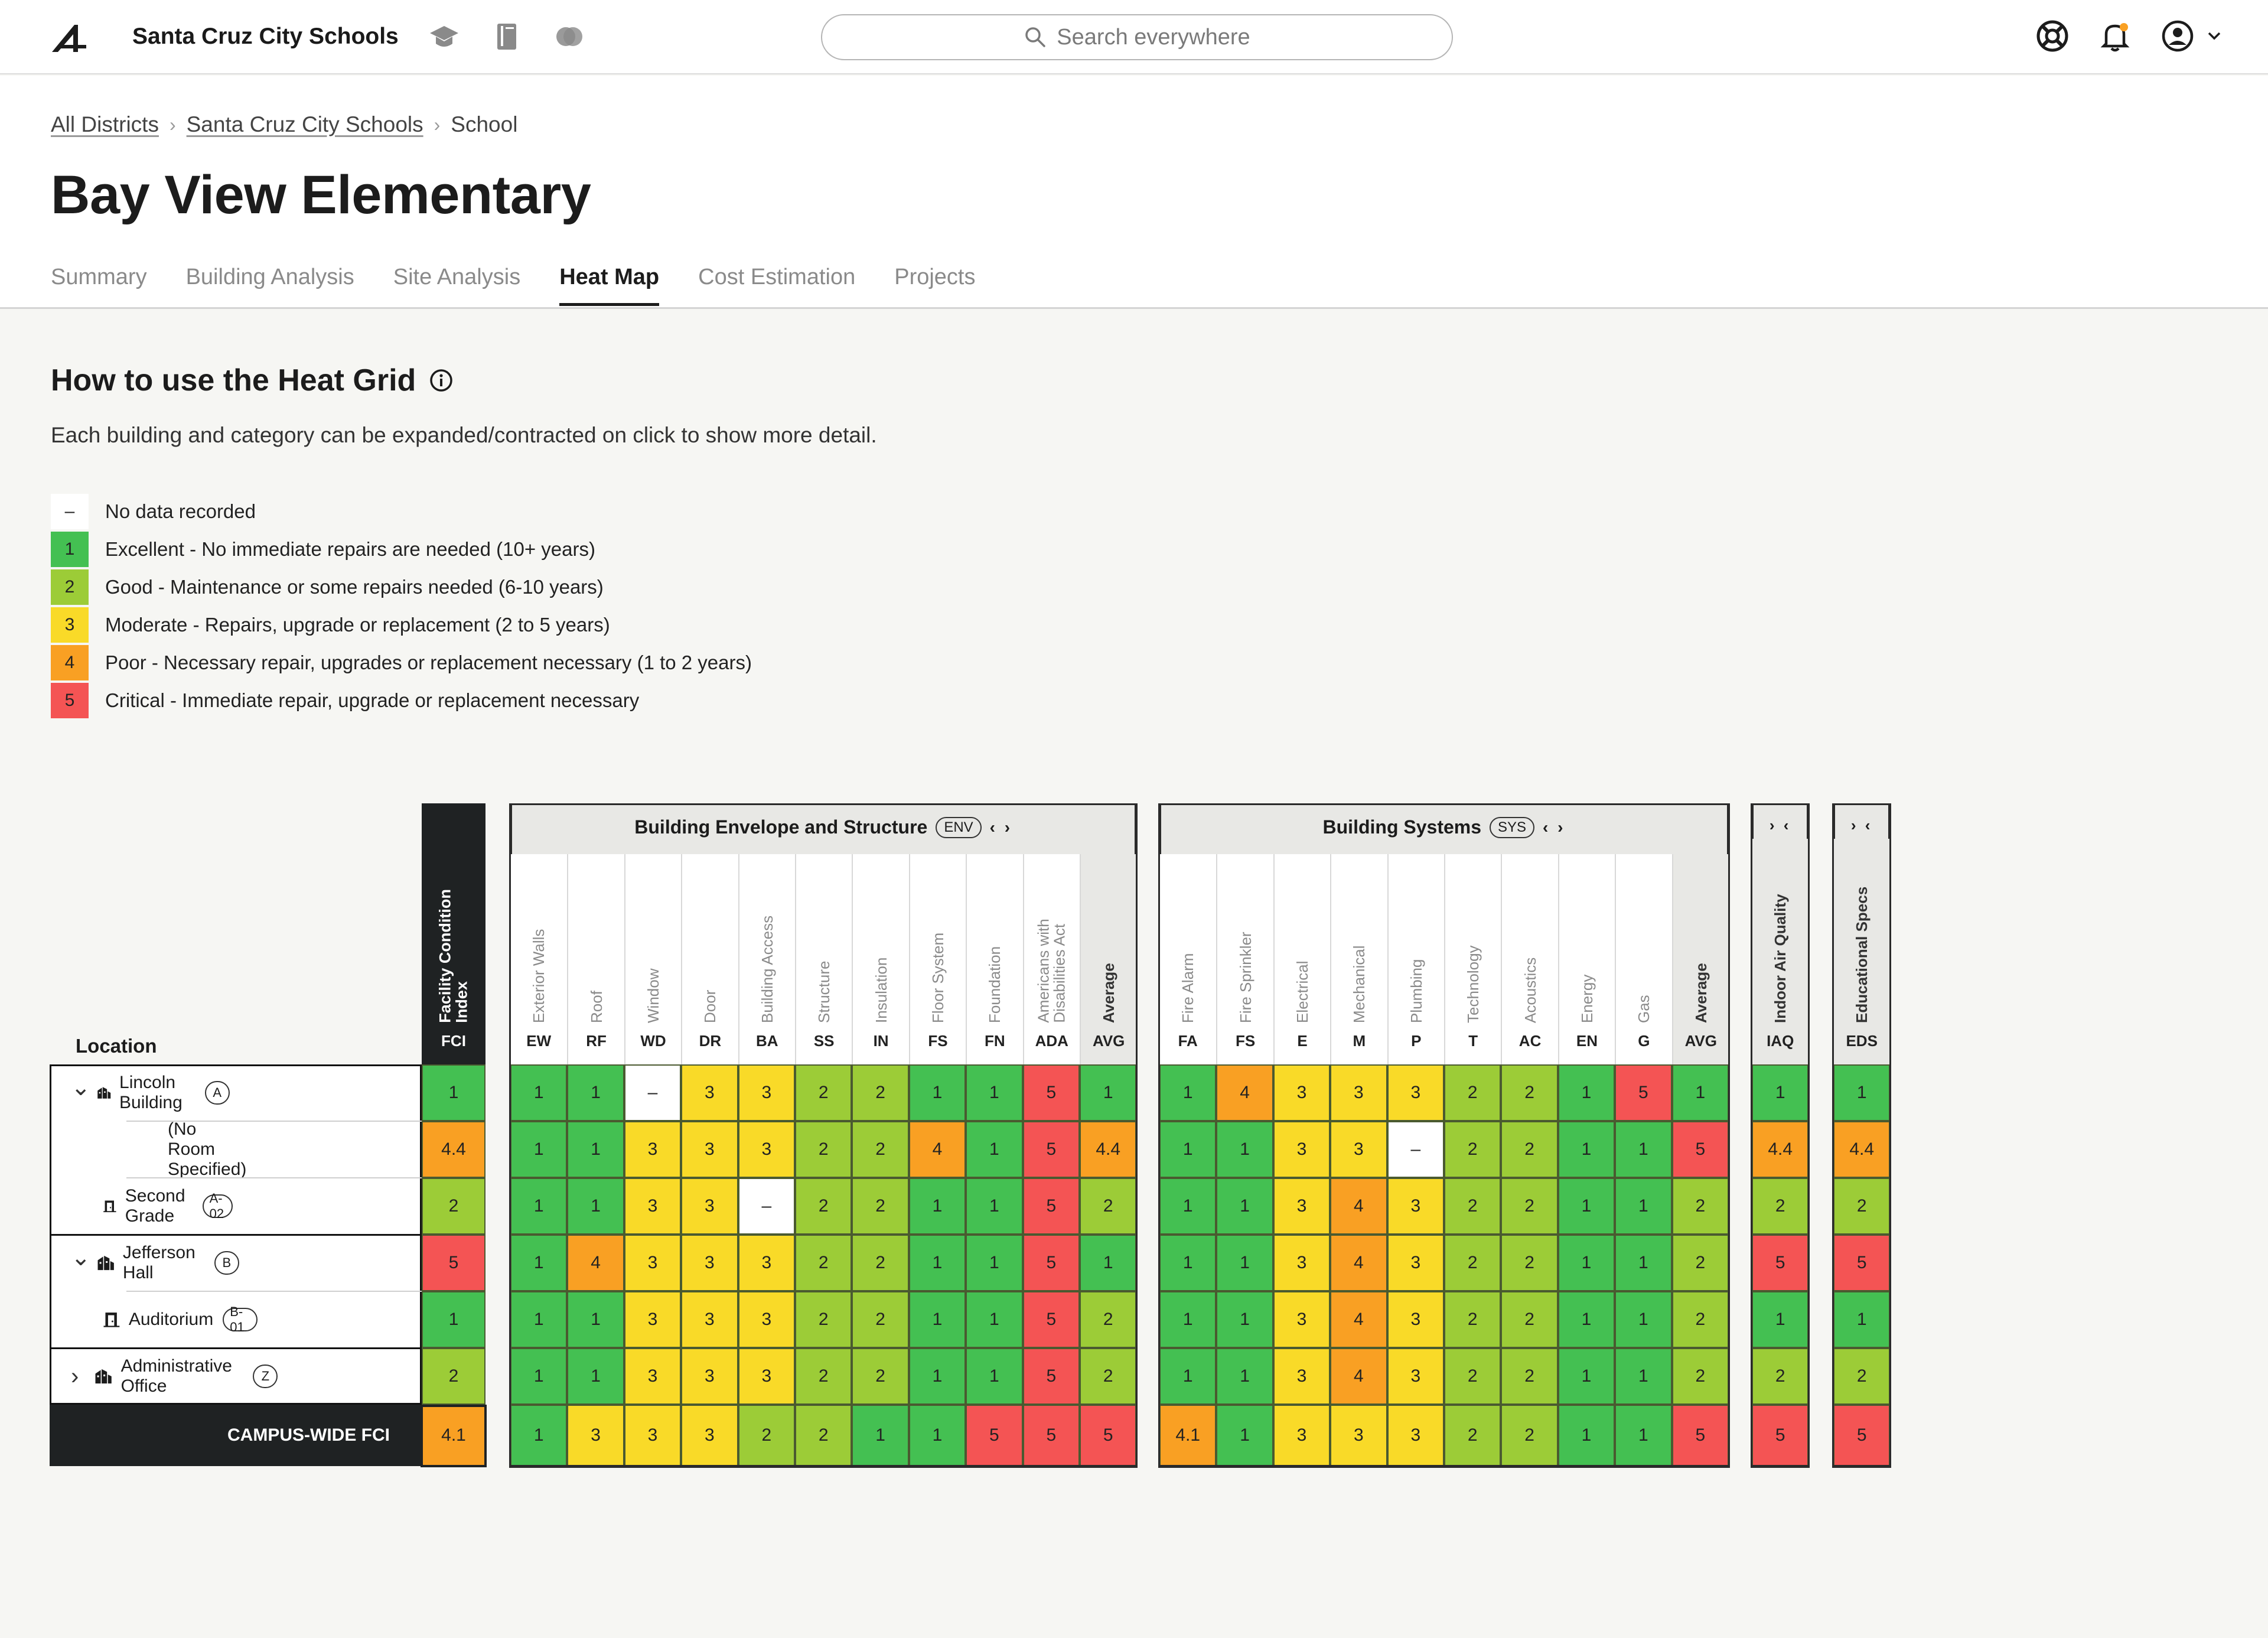 The image size is (2268, 1638). I want to click on column-header-p: Plumbing P, so click(1415, 959).